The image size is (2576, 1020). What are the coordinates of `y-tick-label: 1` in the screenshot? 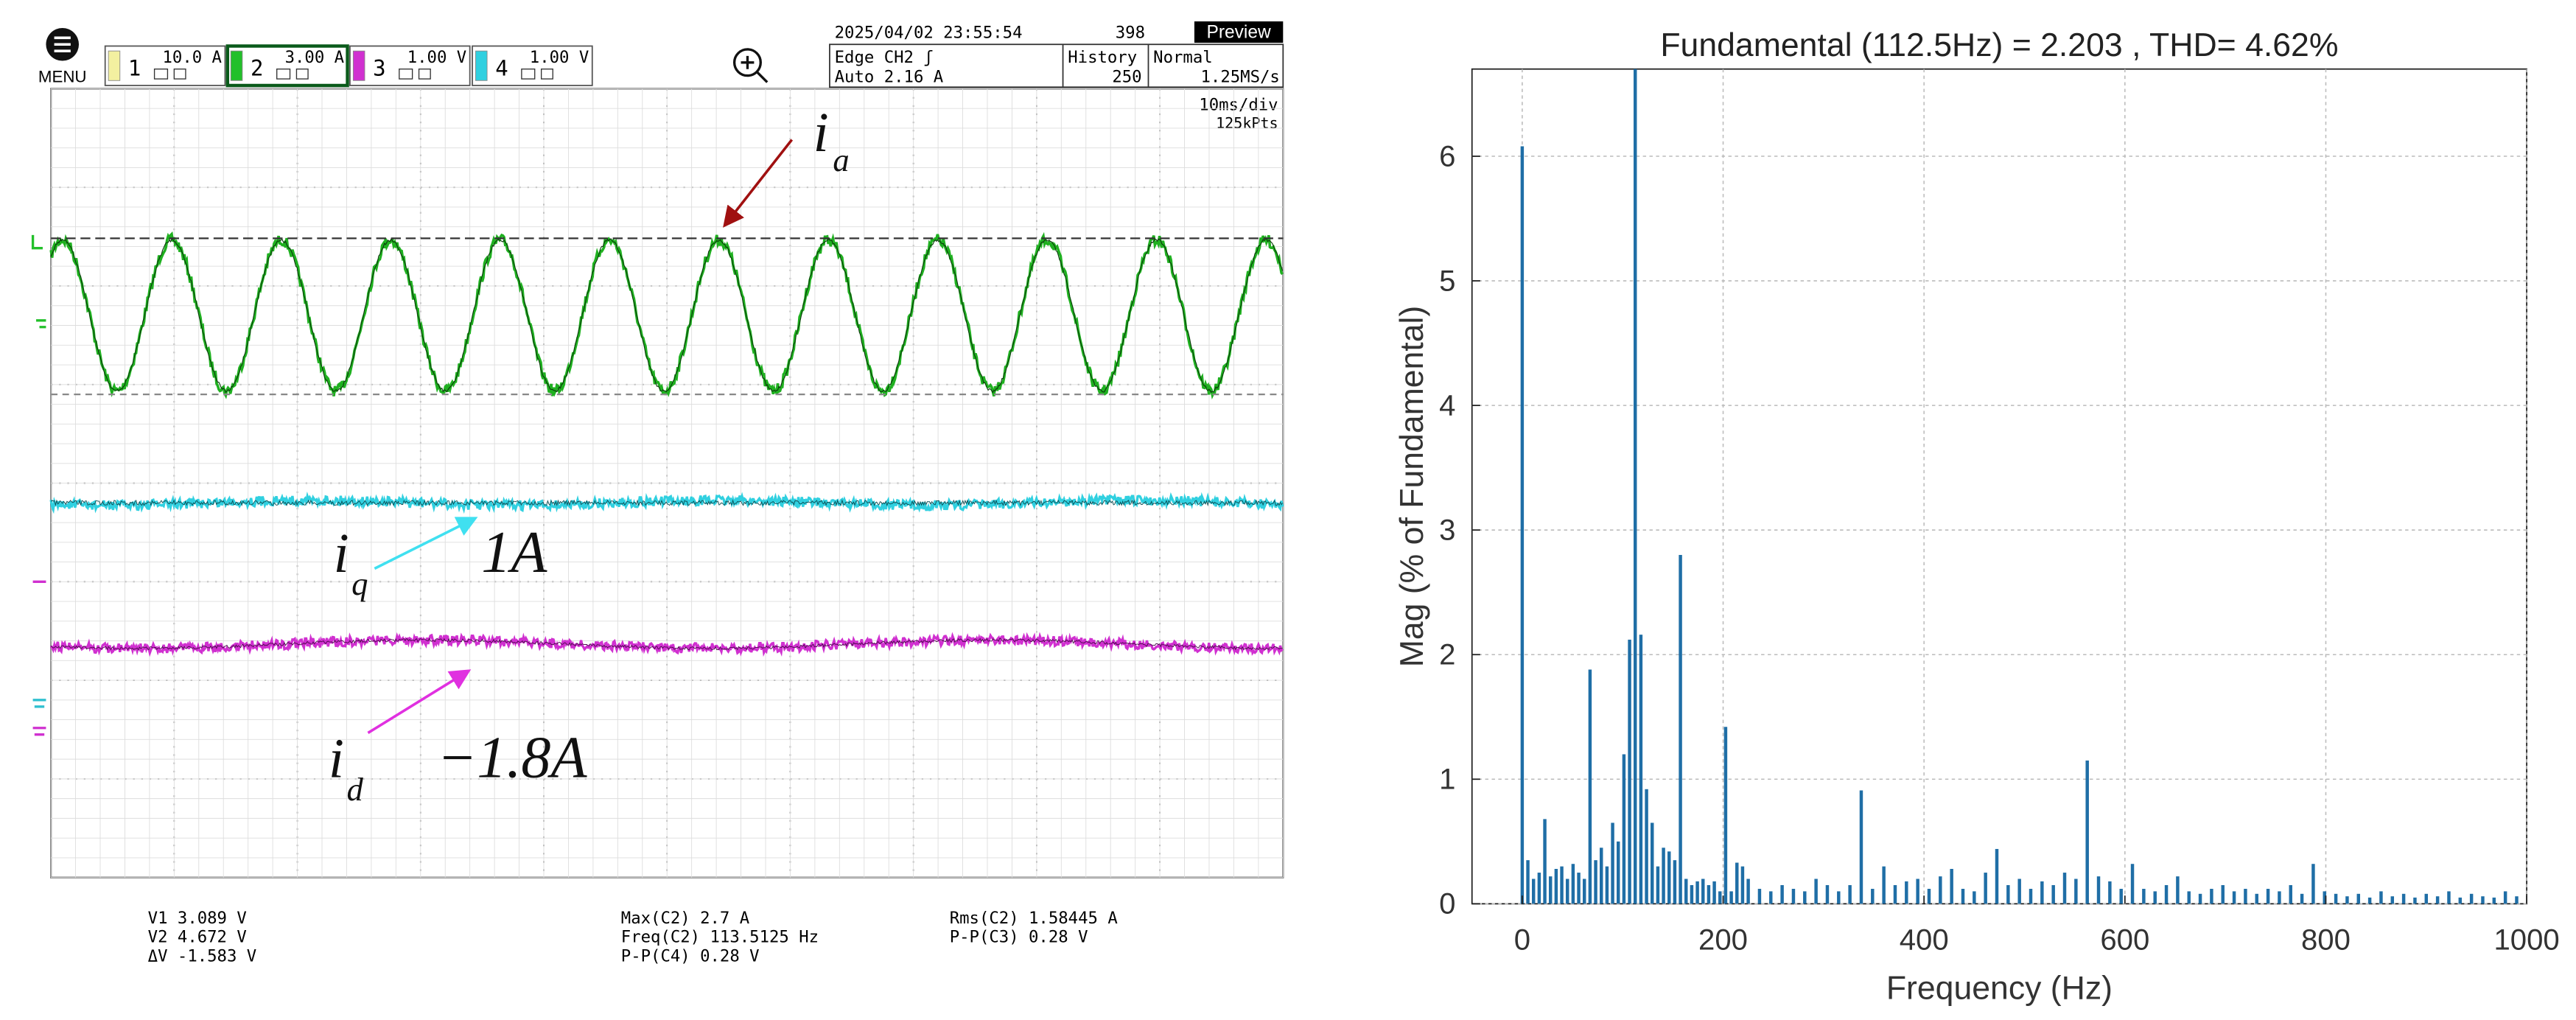 It's located at (1447, 780).